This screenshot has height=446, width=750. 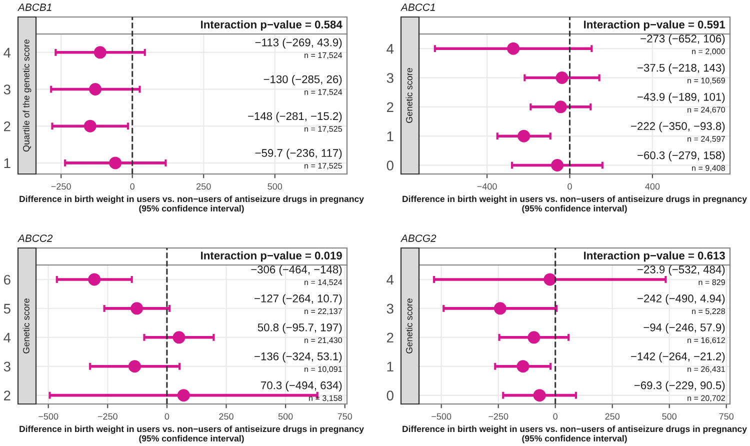 I want to click on annotation: −127 (−264, 10.7), so click(x=298, y=299).